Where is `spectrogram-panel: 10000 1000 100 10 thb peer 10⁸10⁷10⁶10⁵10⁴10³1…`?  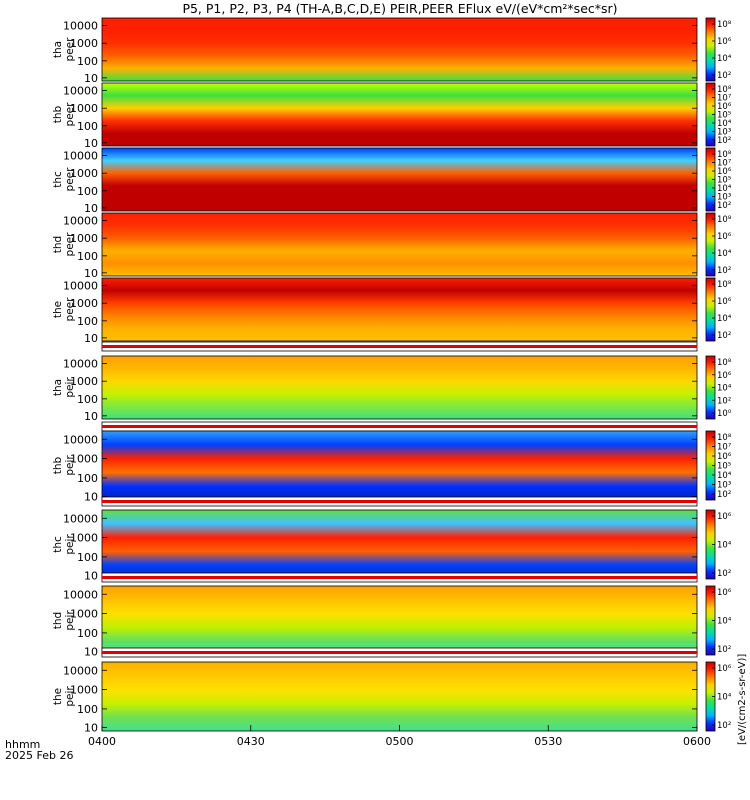
spectrogram-panel: 10000 1000 100 10 thb peer 10⁸10⁷10⁶10⁵10⁴10³1… is located at coordinates (392, 116).